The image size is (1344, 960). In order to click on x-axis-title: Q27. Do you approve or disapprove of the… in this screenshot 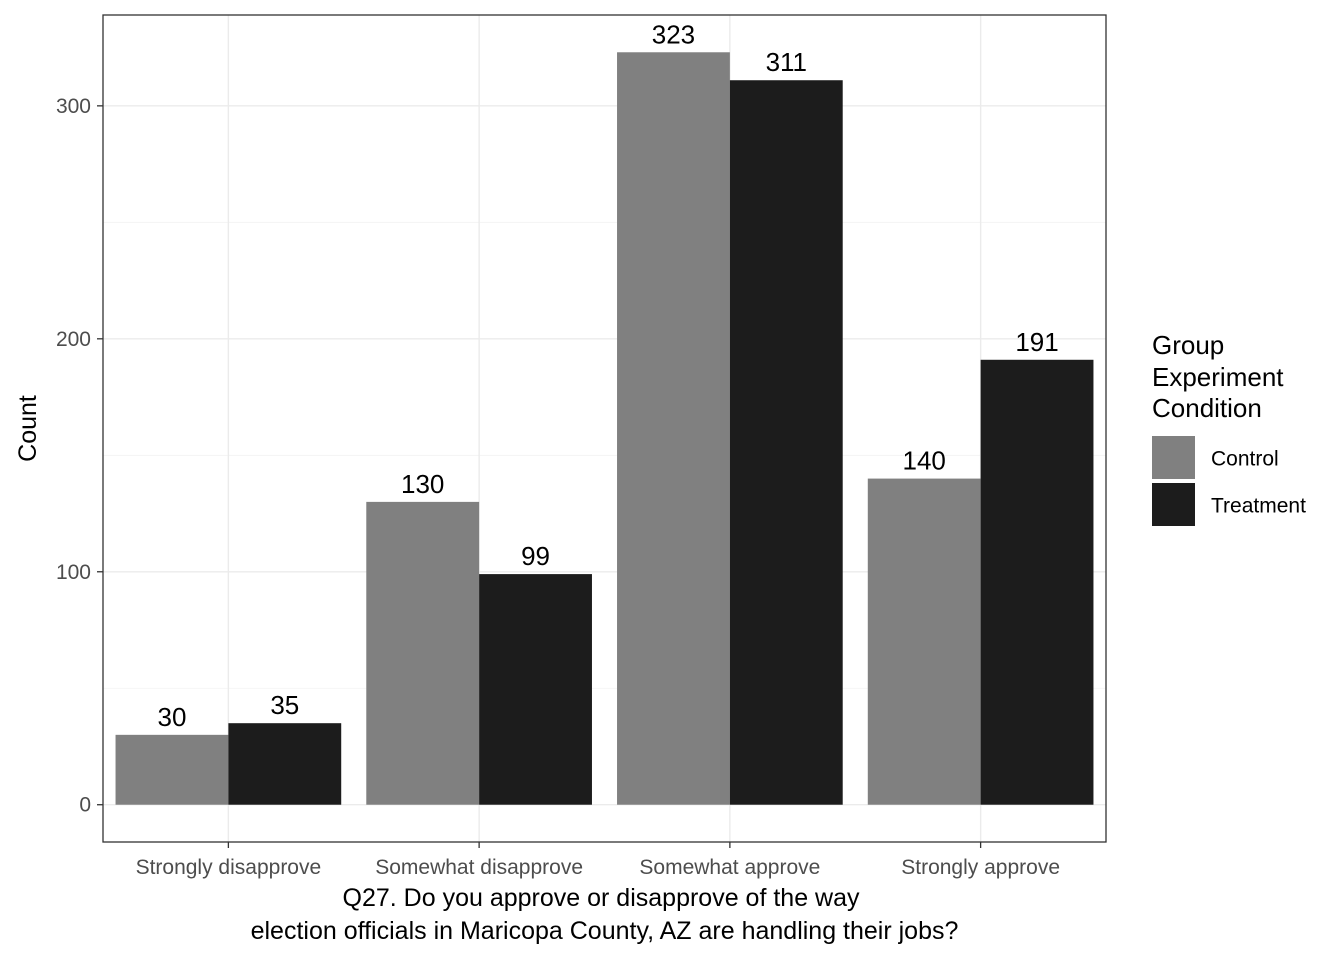, I will do `click(605, 914)`.